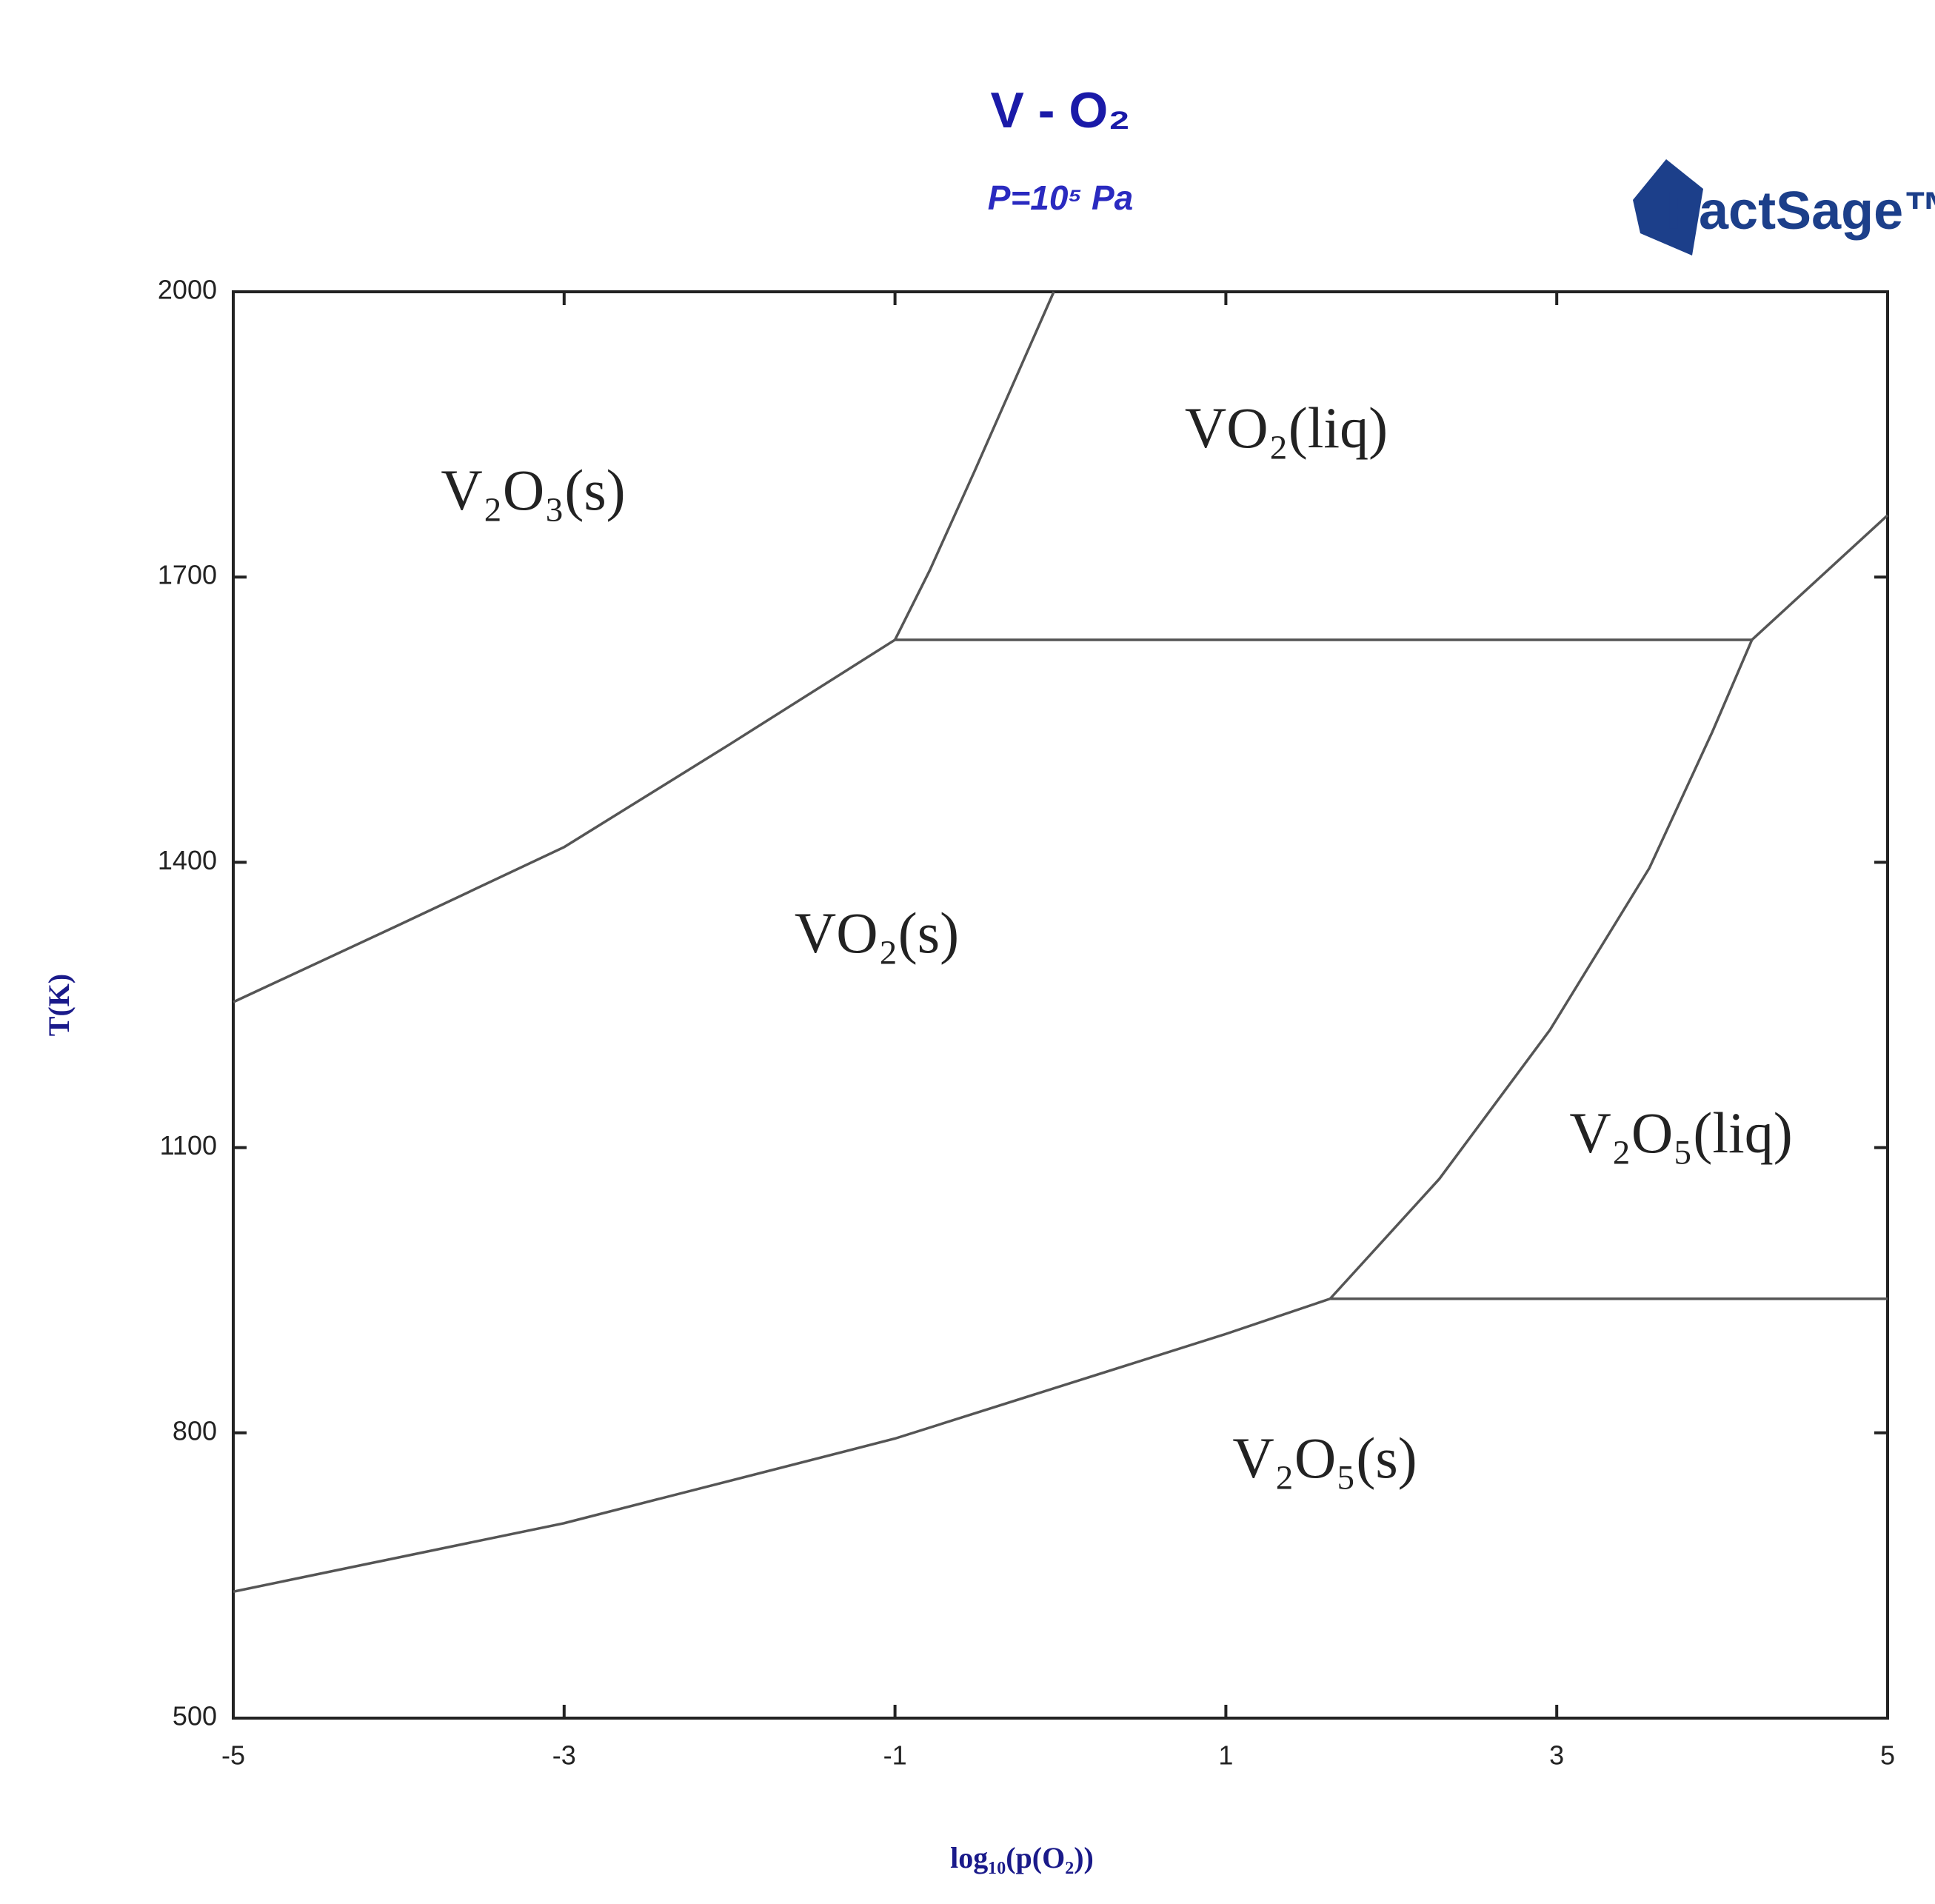  Describe the element at coordinates (187, 290) in the screenshot. I see `y-tick-label: 2000` at that location.